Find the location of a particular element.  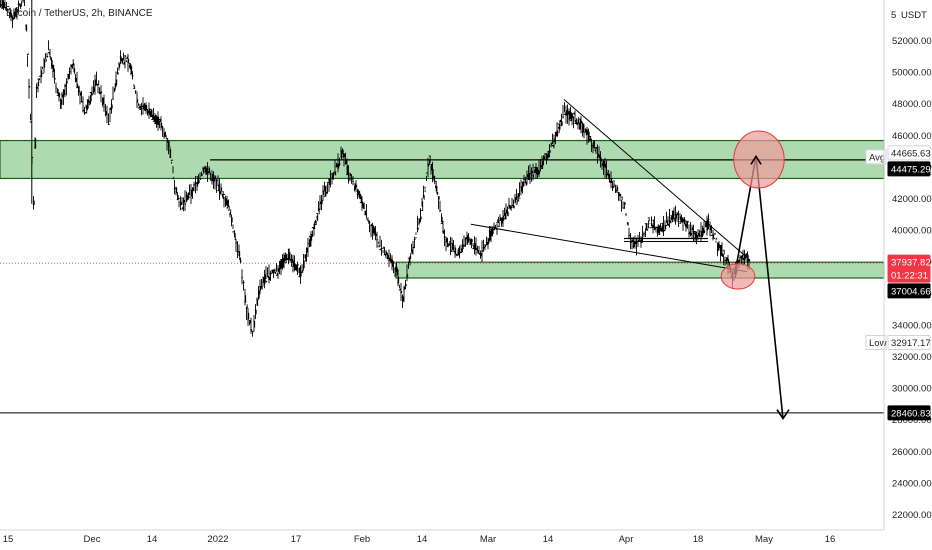

low-label-bg is located at coordinates (876, 343).